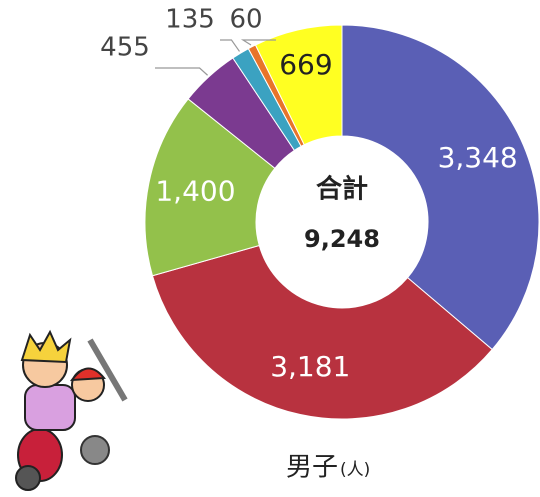 The height and width of the screenshot is (497, 540). I want to click on center-total: 9,248, so click(342, 239).